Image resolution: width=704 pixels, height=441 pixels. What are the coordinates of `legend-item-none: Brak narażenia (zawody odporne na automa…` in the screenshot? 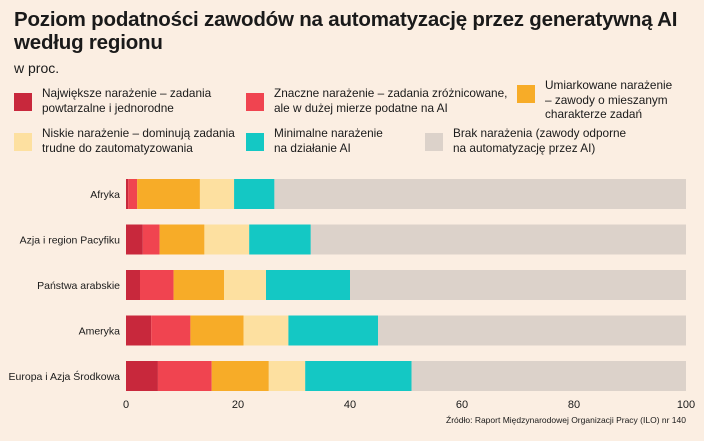 It's located at (525, 140).